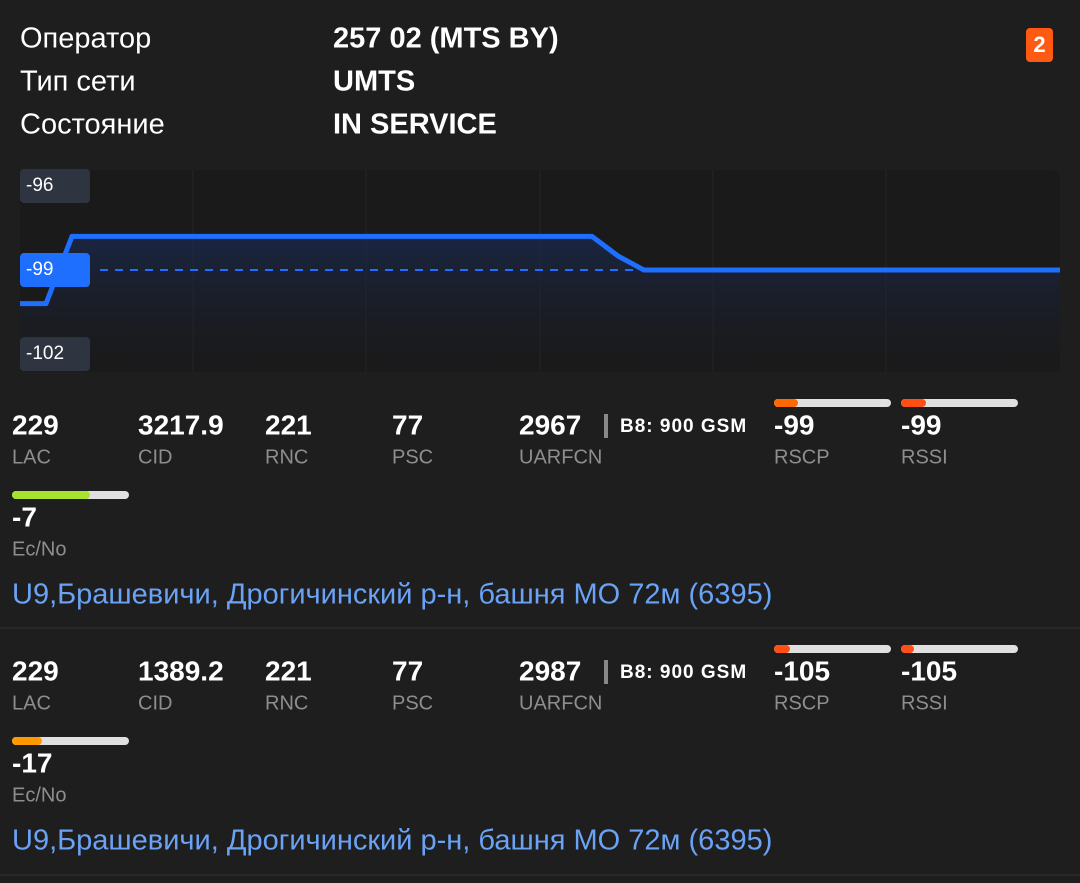 This screenshot has height=883, width=1080. What do you see at coordinates (32, 762) in the screenshot?
I see `field-value: -17` at bounding box center [32, 762].